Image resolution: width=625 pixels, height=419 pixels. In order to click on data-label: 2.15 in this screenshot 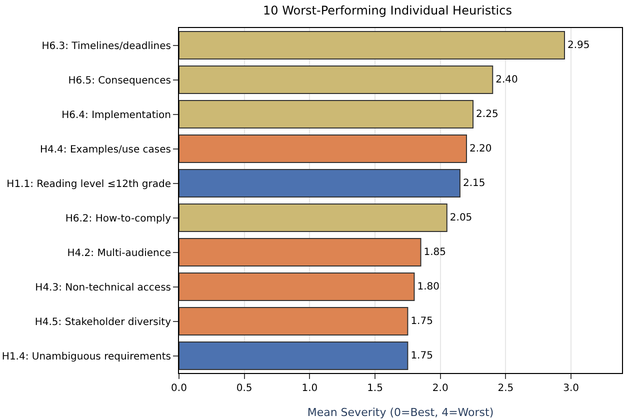, I will do `click(474, 183)`.